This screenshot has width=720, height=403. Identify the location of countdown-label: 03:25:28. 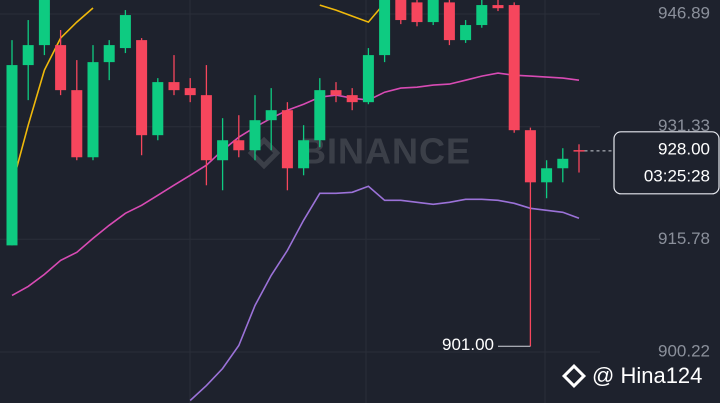
(677, 175).